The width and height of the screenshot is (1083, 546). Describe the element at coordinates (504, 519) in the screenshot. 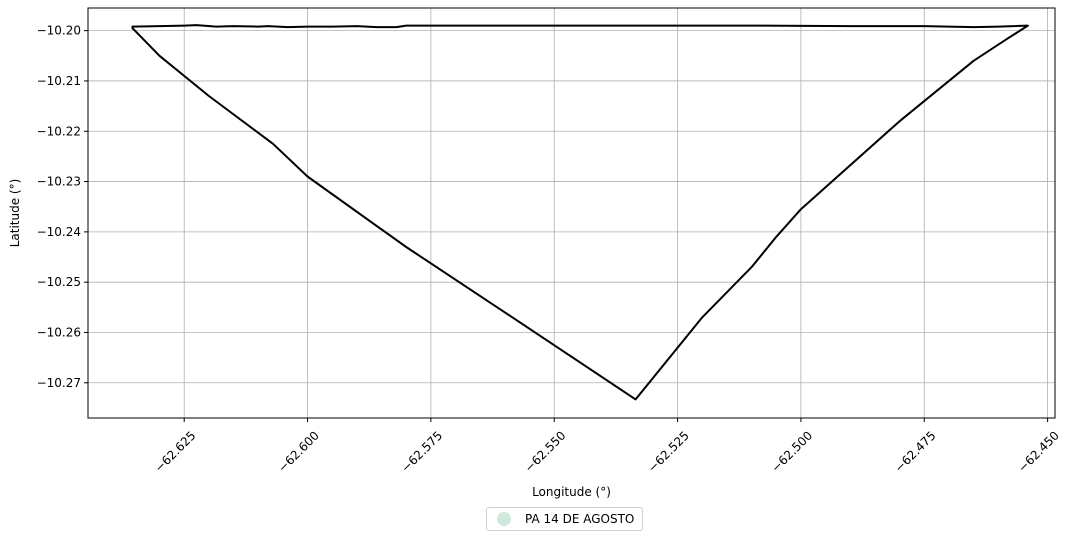

I see `legend-marker-icon` at that location.